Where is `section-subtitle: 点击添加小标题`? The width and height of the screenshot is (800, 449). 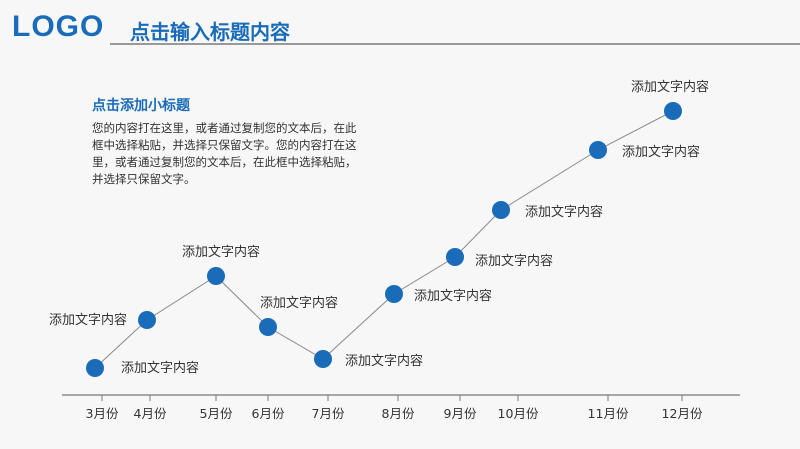 section-subtitle: 点击添加小标题 is located at coordinates (141, 106).